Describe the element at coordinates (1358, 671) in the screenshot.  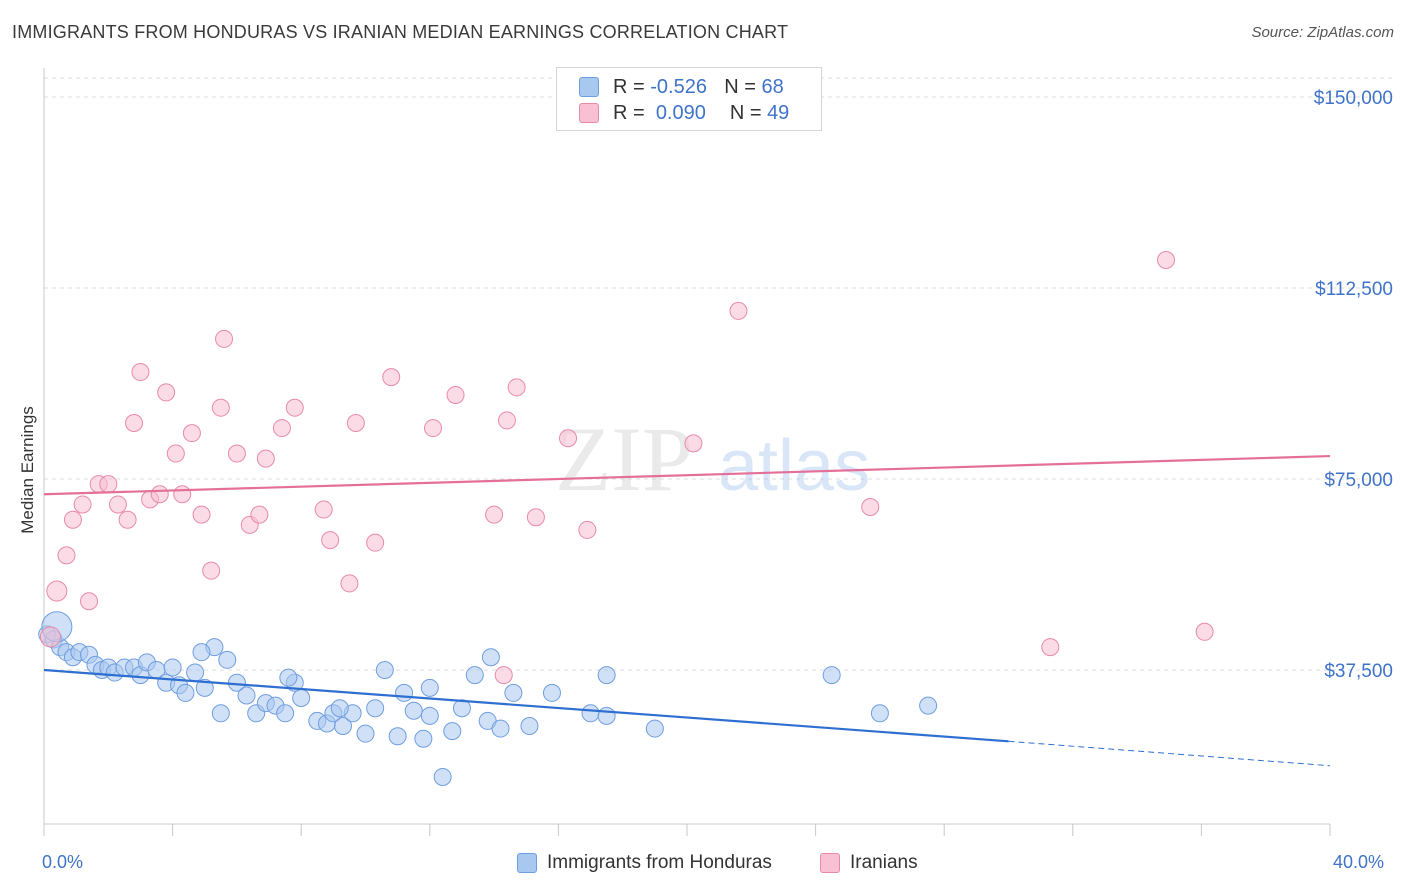
I see `y-tick-label: $37,500` at that location.